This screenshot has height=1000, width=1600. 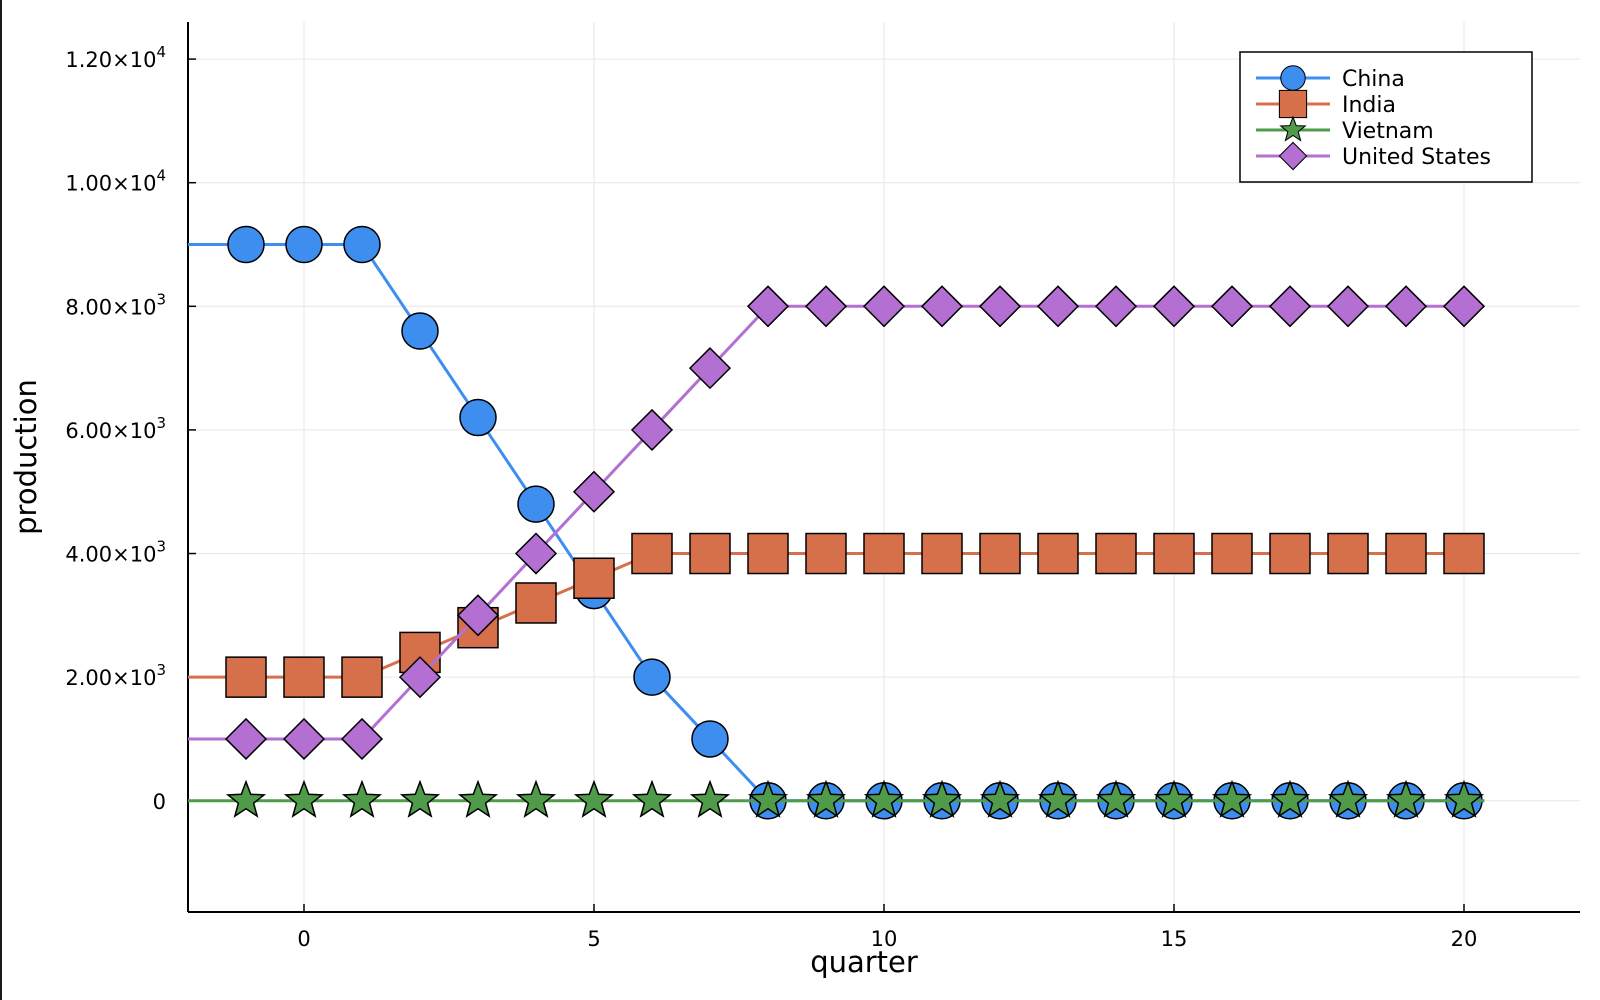 What do you see at coordinates (115, 552) in the screenshot?
I see `y-tick-label: 4.00×10³` at bounding box center [115, 552].